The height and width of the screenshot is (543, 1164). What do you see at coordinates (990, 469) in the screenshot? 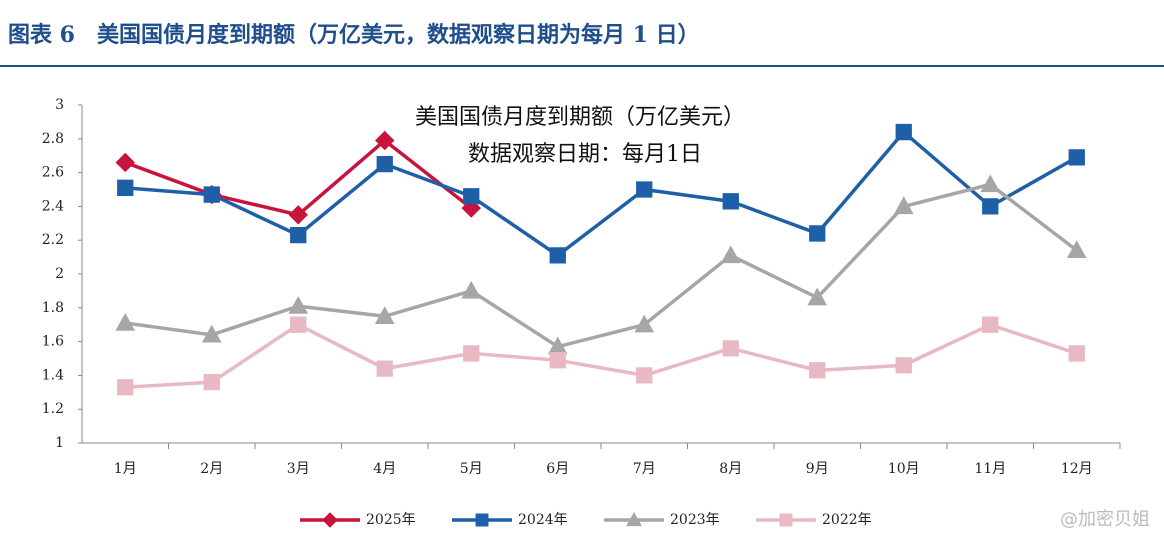
I see `x-tick-label: 11月` at bounding box center [990, 469].